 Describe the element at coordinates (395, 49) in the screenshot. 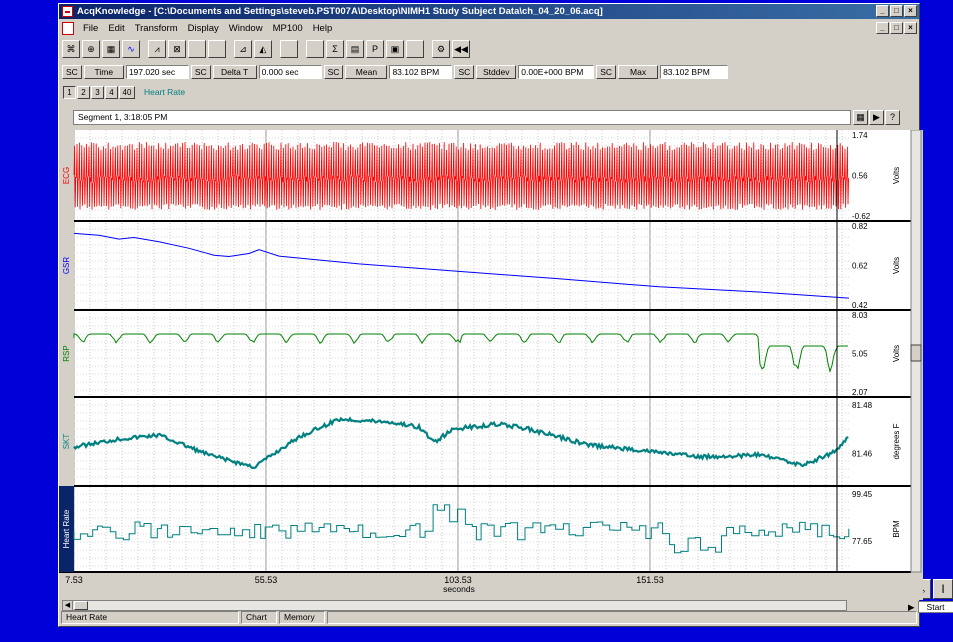

I see `journal-icon: ▣` at that location.